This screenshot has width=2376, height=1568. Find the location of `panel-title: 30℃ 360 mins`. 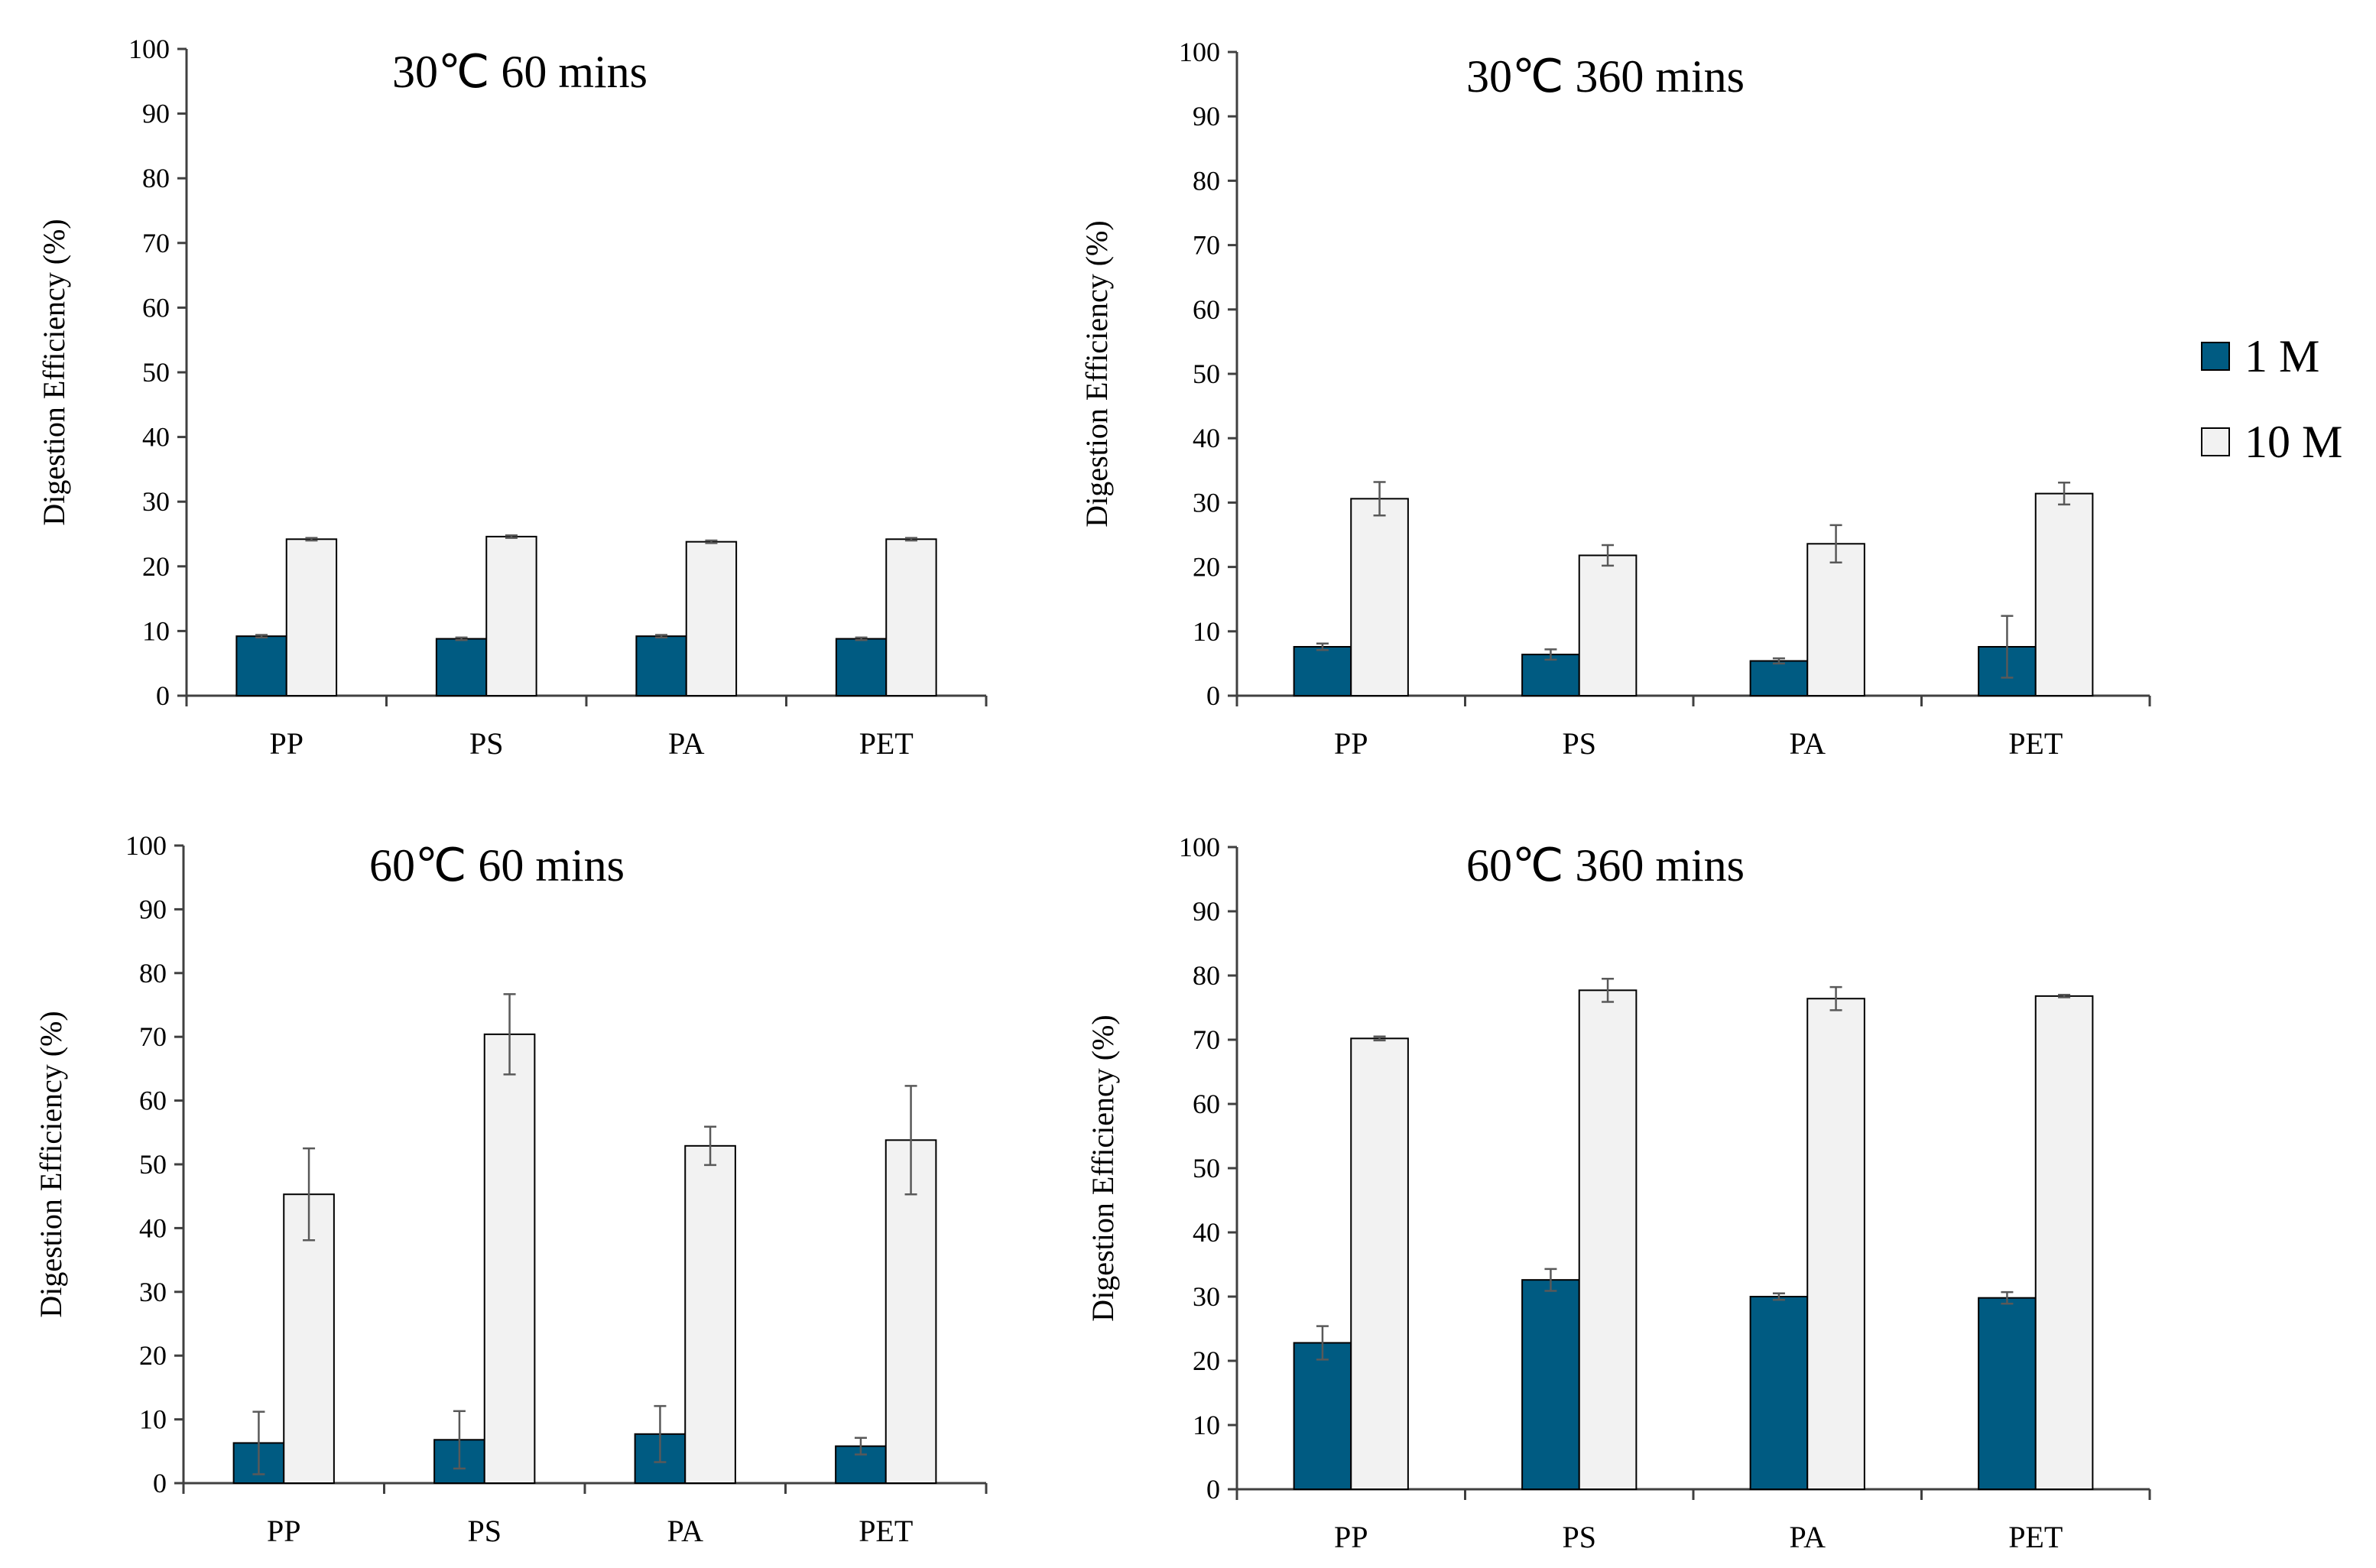

panel-title: 30℃ 360 mins is located at coordinates (1606, 76).